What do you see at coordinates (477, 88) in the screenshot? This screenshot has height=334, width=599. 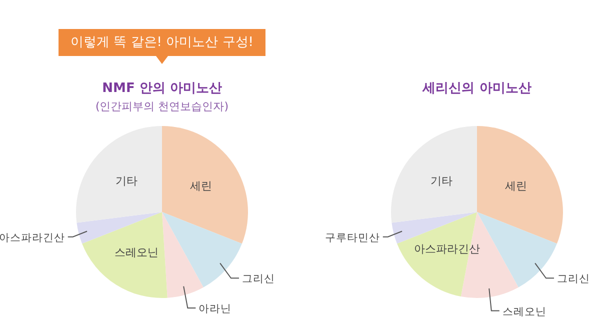 I see `chart-title: 세리신의 아미노산` at bounding box center [477, 88].